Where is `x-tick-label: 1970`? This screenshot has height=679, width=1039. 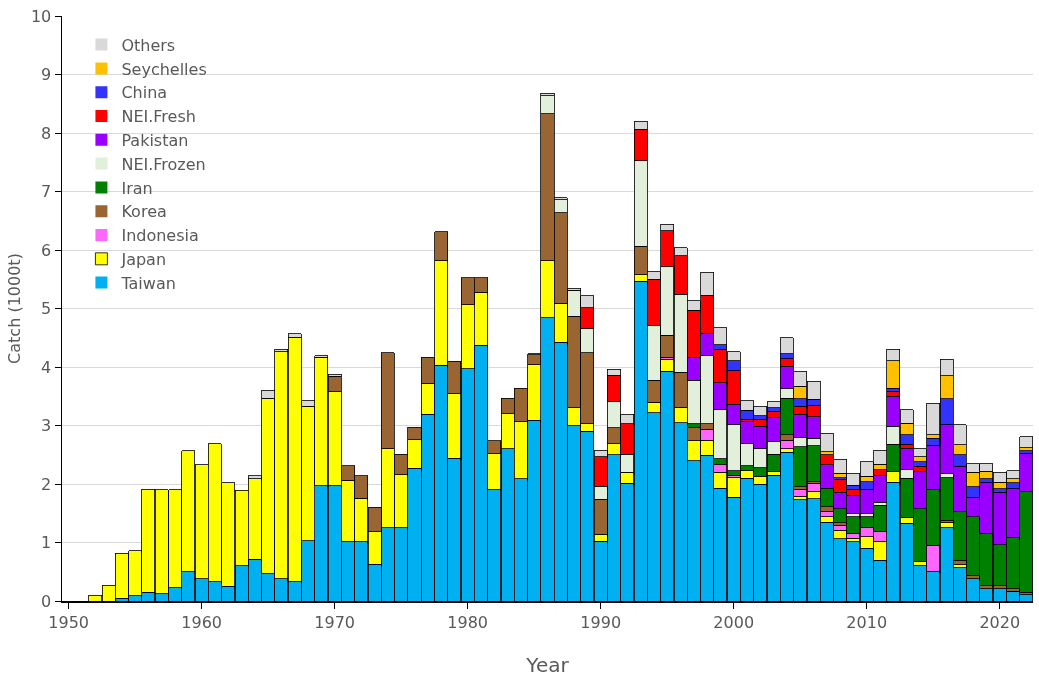
x-tick-label: 1970 is located at coordinates (335, 622).